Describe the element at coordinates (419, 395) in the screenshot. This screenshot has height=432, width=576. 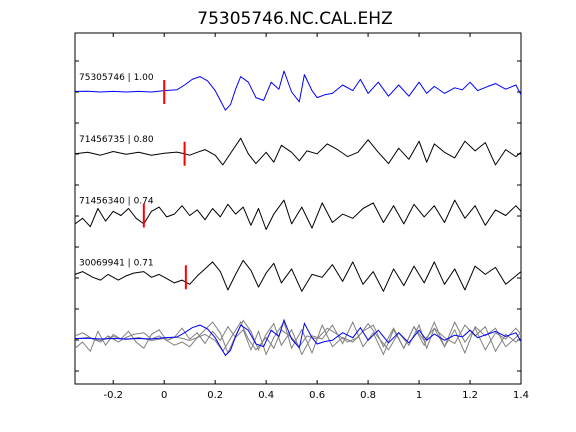
I see `x-tick-label: 1` at that location.